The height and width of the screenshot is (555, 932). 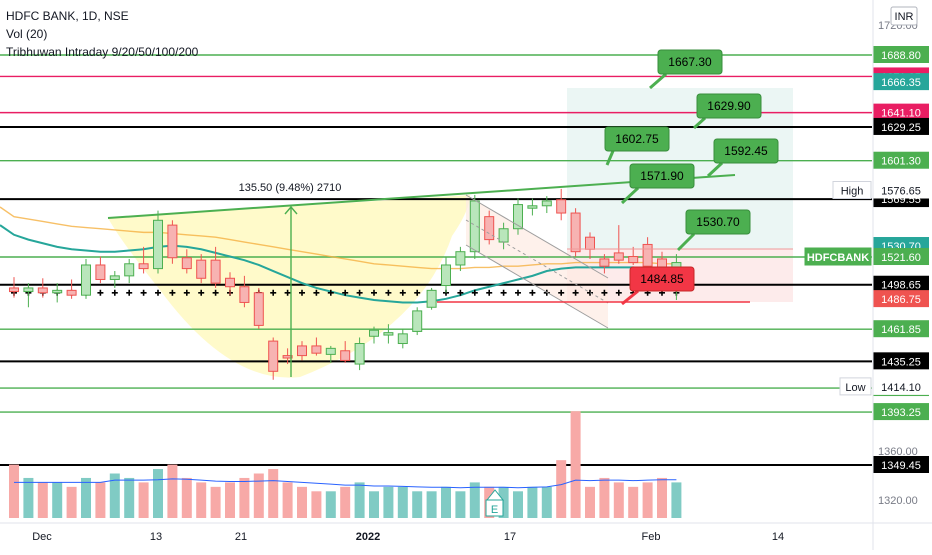 What do you see at coordinates (290, 188) in the screenshot?
I see `measure-label: 135.50 (9.48%) 2710` at bounding box center [290, 188].